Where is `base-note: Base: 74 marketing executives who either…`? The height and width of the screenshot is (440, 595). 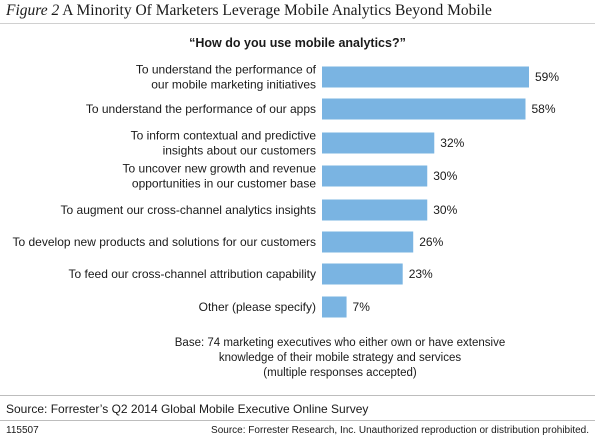 base-note: Base: 74 marketing executives who either… is located at coordinates (340, 358).